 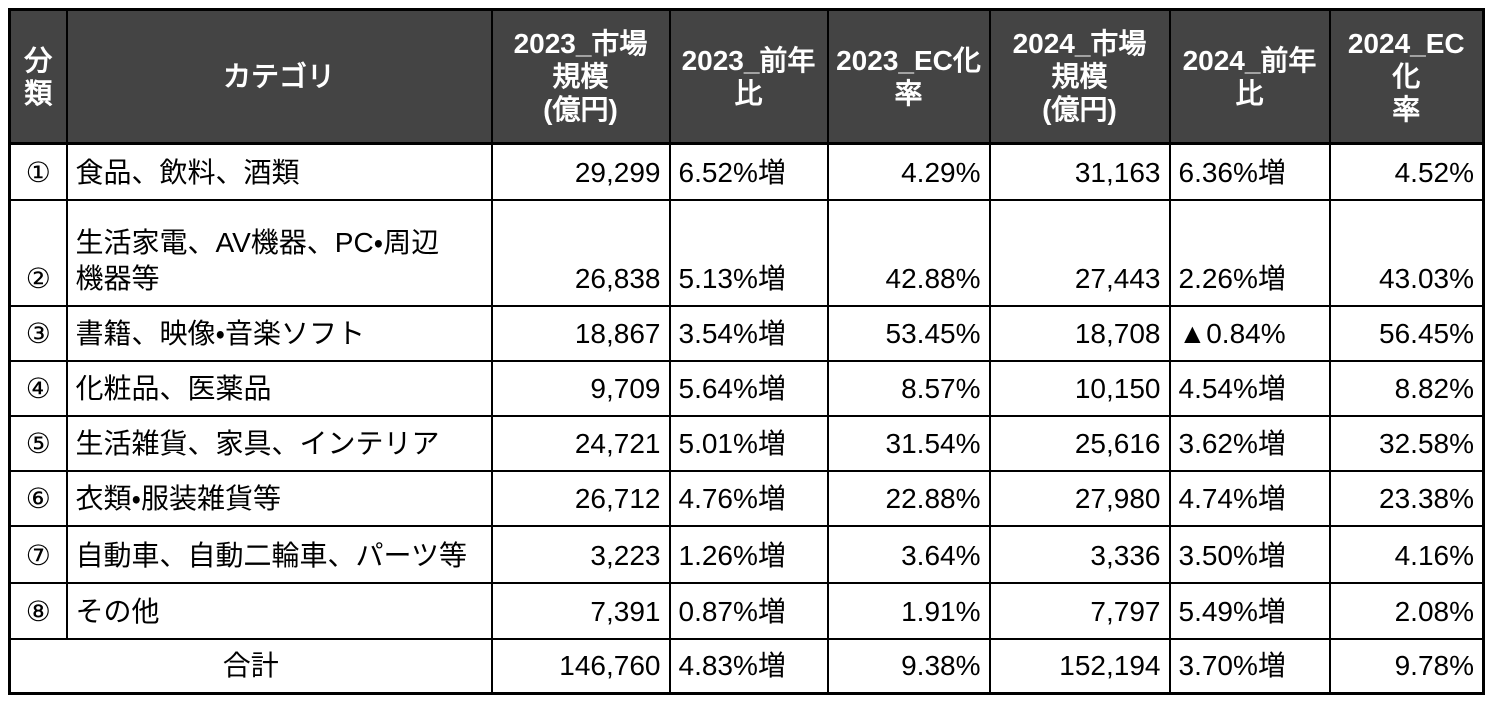 What do you see at coordinates (580, 76) in the screenshot?
I see `column-header-market-size-2023: 2023_市場 規模 (億円)` at bounding box center [580, 76].